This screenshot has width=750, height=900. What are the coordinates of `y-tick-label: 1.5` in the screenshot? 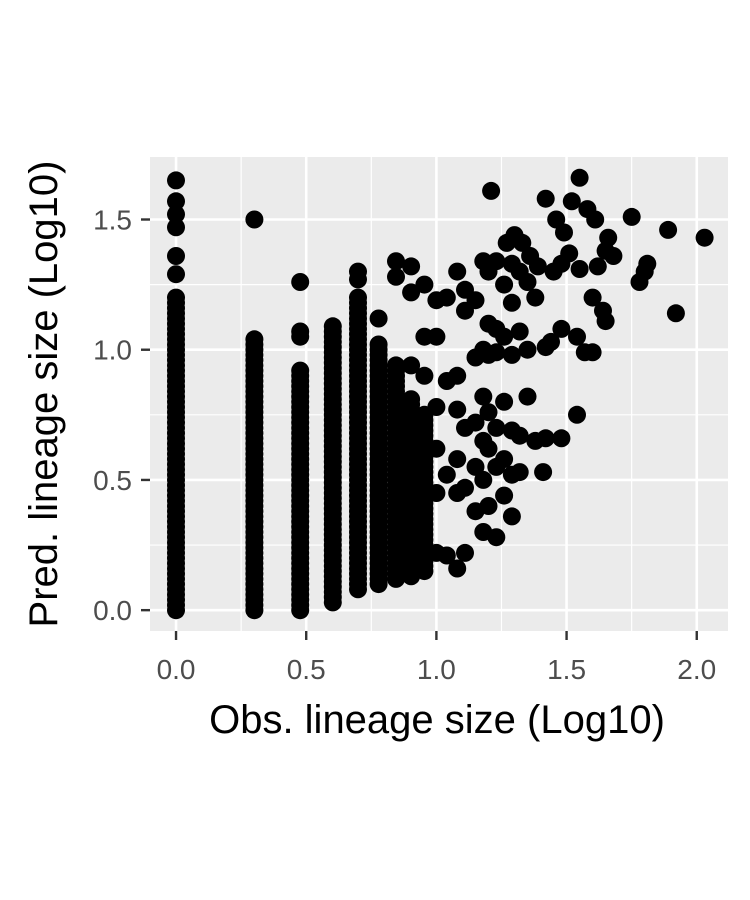 It's located at (112, 220).